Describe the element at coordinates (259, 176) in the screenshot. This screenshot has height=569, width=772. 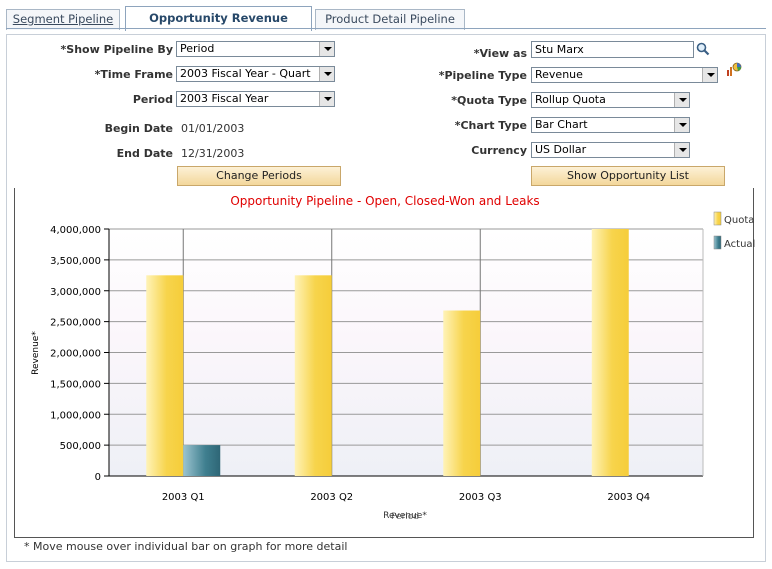
I see `change-periods-button: Change Periods` at that location.